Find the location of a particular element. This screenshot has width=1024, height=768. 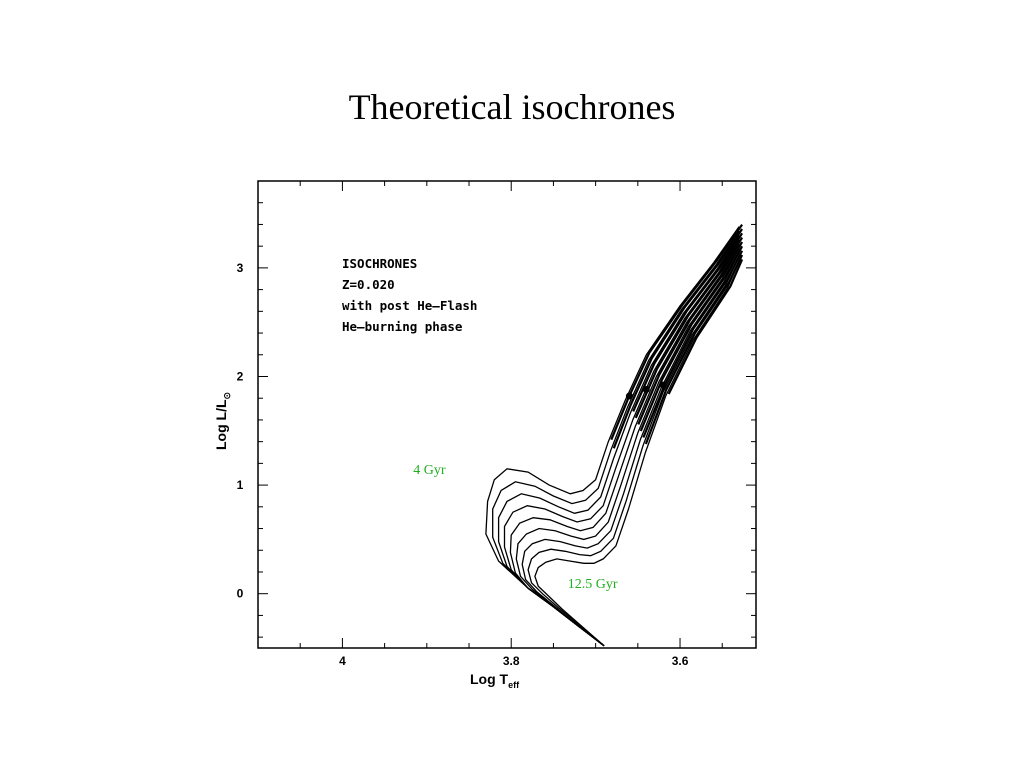

y-tick-label: 0 is located at coordinates (240, 594).